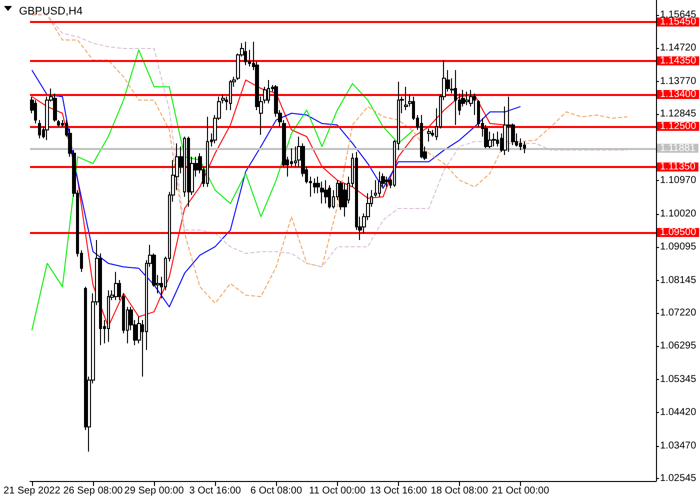 The height and width of the screenshot is (500, 700). I want to click on y-tick-label: 1.12845, so click(678, 114).